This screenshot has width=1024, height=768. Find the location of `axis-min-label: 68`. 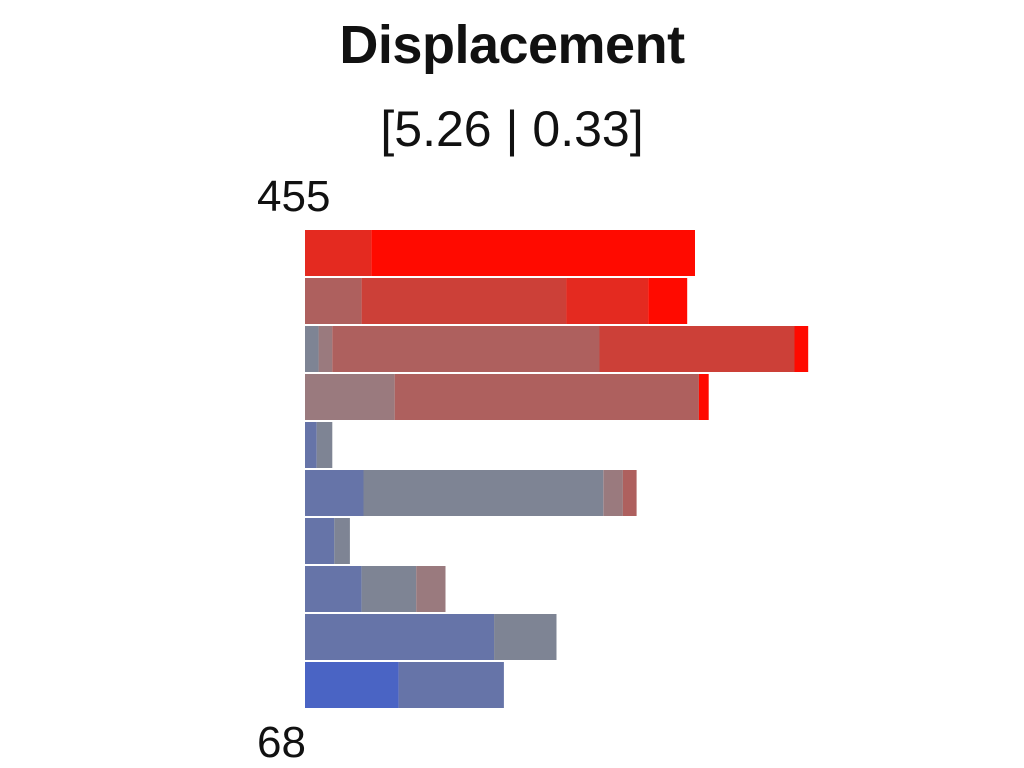

axis-min-label: 68 is located at coordinates (281, 742).